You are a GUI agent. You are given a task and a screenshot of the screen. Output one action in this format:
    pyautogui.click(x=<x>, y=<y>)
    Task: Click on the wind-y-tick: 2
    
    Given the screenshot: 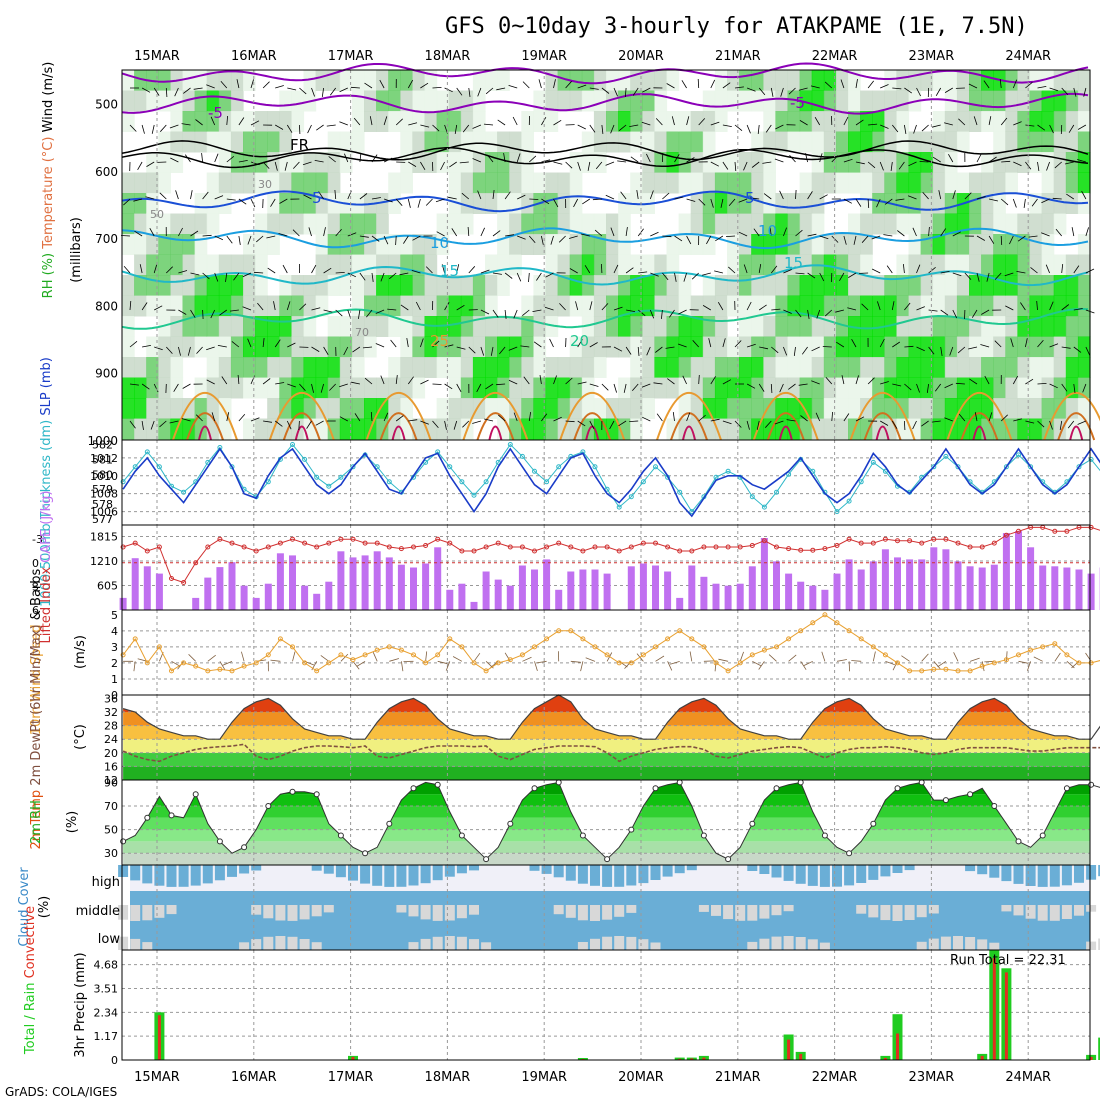 What is the action you would take?
    pyautogui.click(x=114, y=663)
    